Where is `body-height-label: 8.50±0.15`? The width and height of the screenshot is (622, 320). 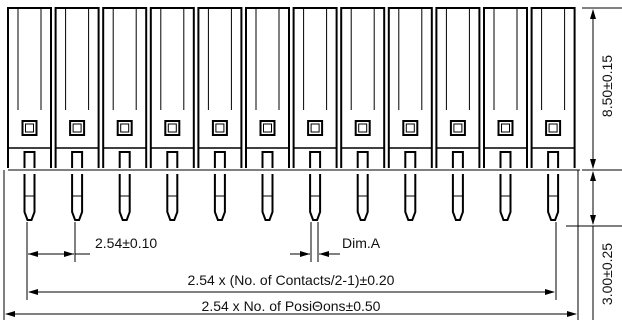
body-height-label: 8.50±0.15 is located at coordinates (607, 86).